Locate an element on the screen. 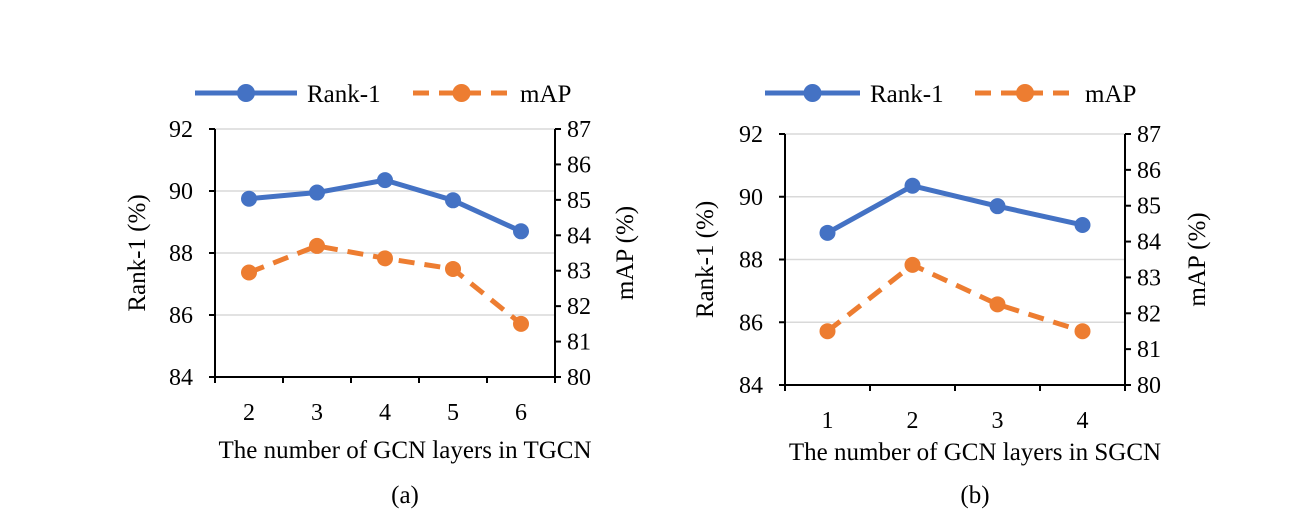 This screenshot has height=527, width=1290. x-axis-label: The number of GCN layers in SGCN is located at coordinates (975, 452).